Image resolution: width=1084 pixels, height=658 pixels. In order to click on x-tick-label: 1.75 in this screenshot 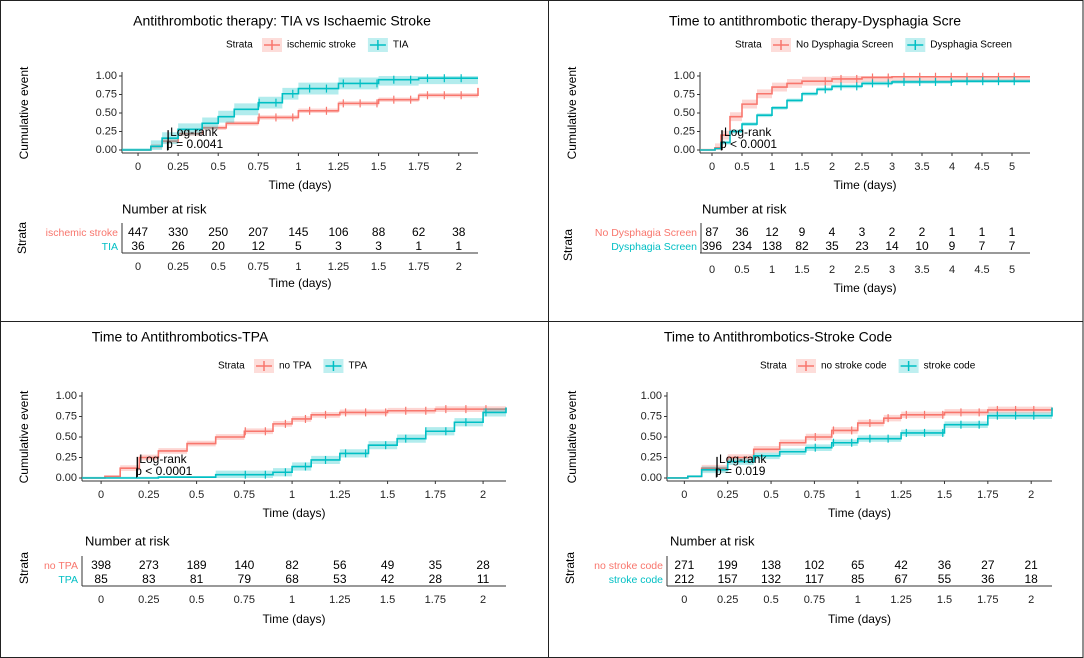, I will do `click(418, 167)`.